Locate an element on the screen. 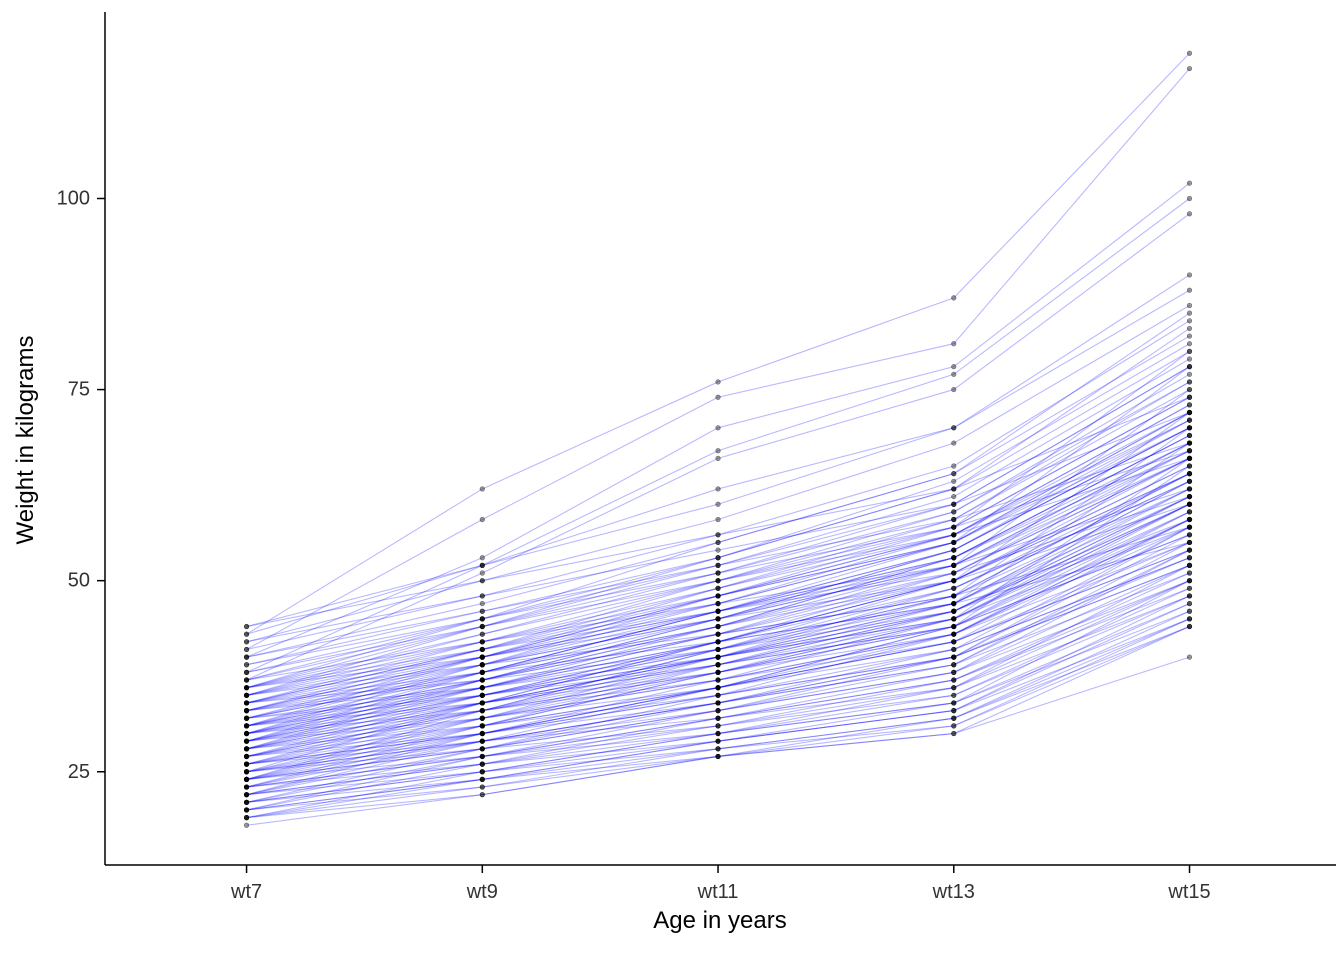  x-tick-label: wt13 is located at coordinates (953, 892).